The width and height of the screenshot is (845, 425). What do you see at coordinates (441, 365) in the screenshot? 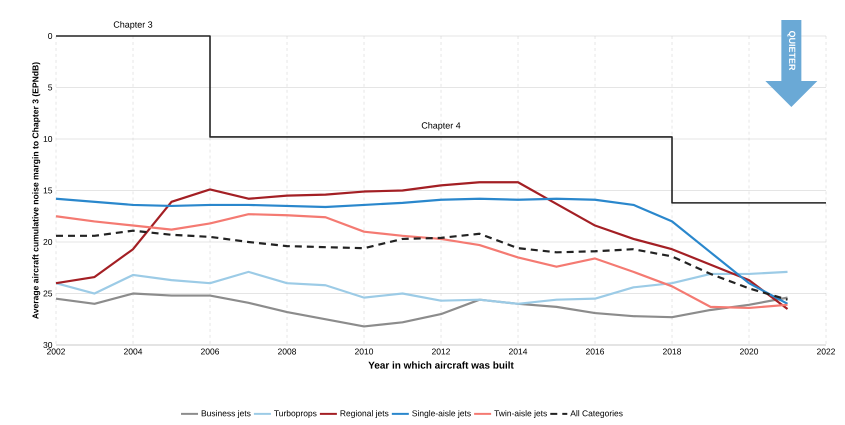
I see `x-axis-title: Year in which aircraft was built` at bounding box center [441, 365].